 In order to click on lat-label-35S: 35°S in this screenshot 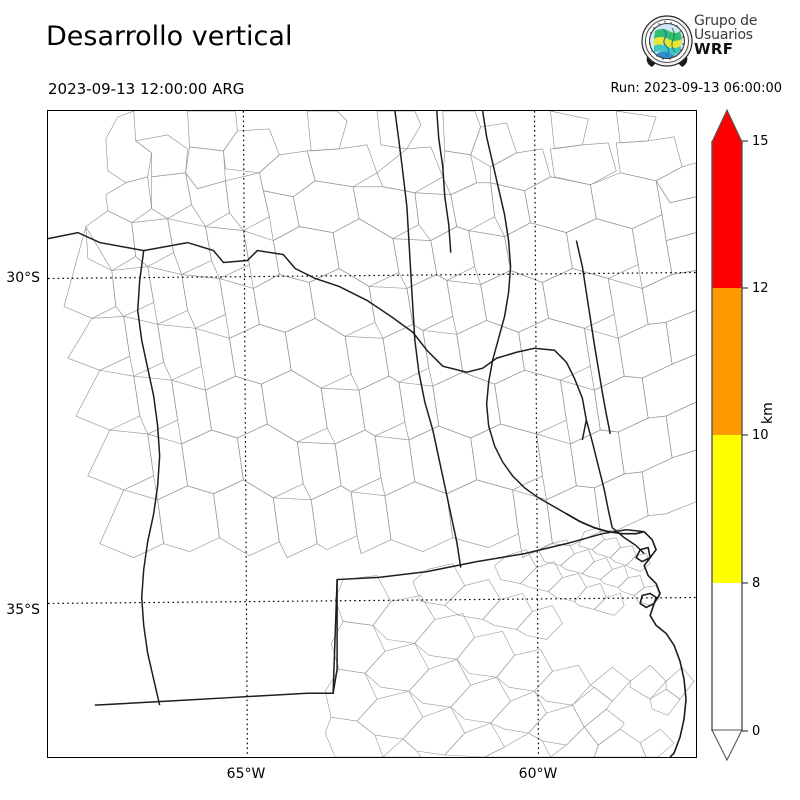, I will do `click(23, 610)`.